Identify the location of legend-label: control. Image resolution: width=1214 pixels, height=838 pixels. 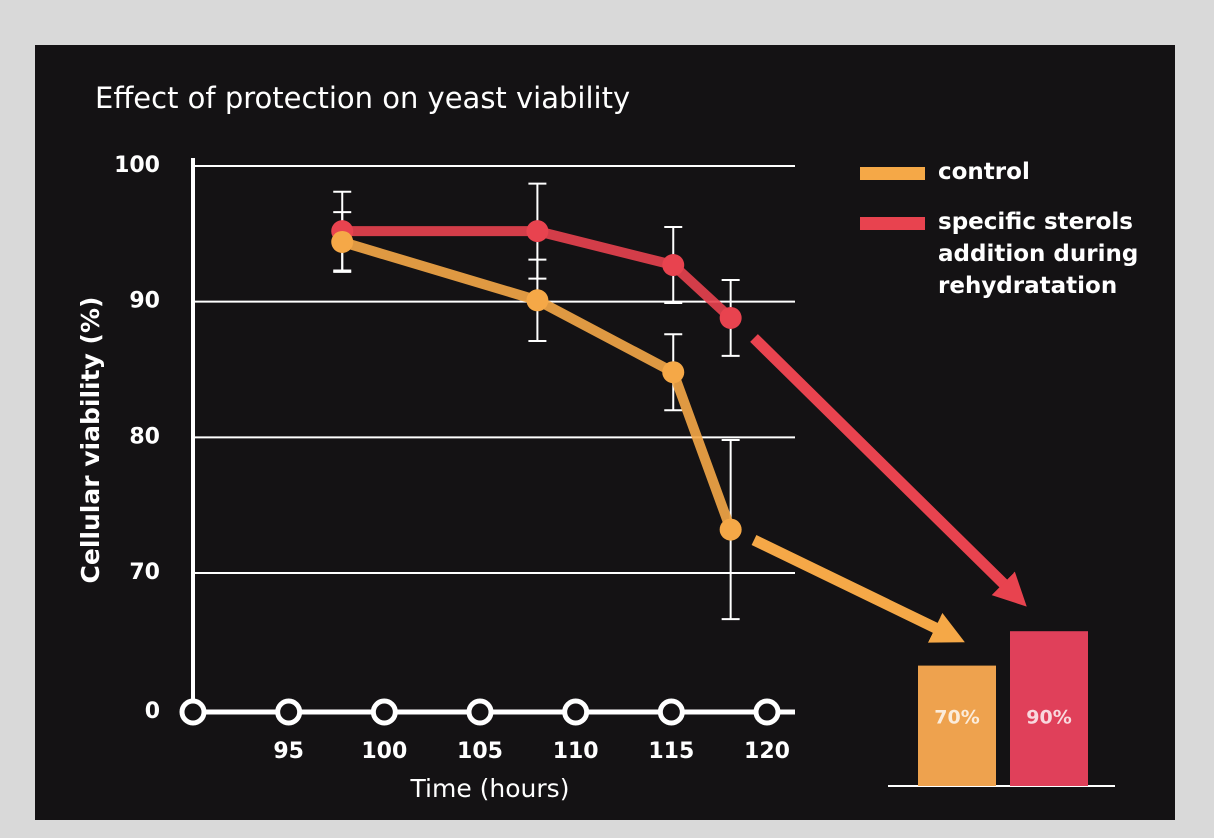
(984, 172).